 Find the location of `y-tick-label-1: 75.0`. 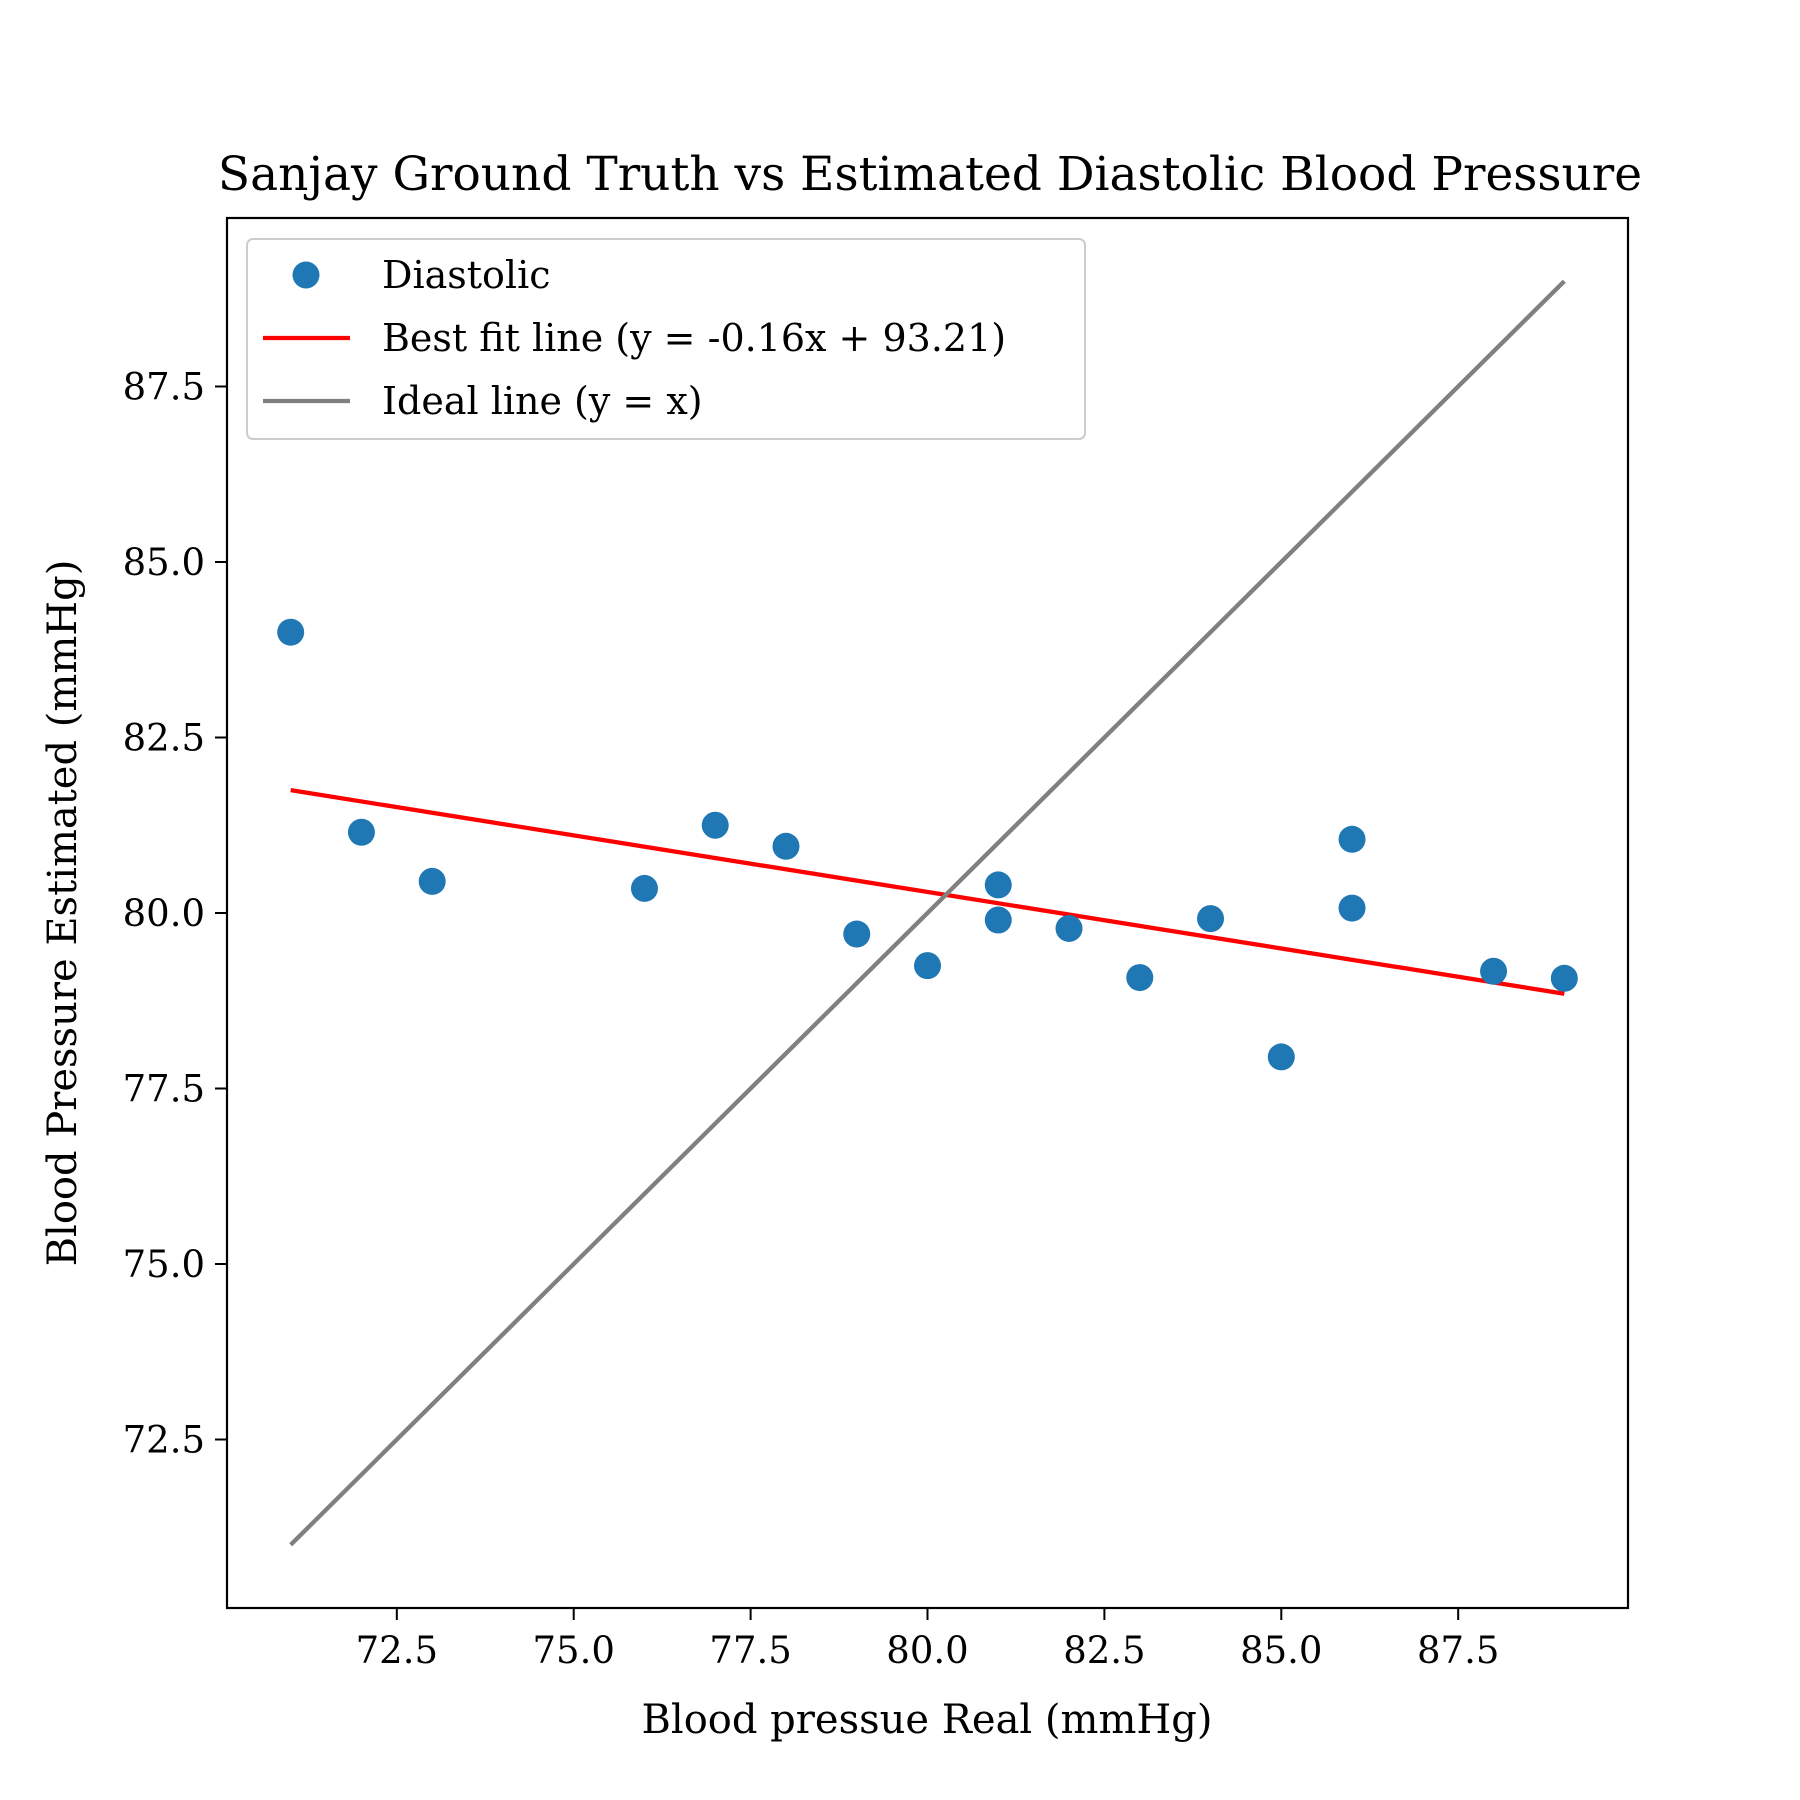

y-tick-label-1: 75.0 is located at coordinates (164, 1264).